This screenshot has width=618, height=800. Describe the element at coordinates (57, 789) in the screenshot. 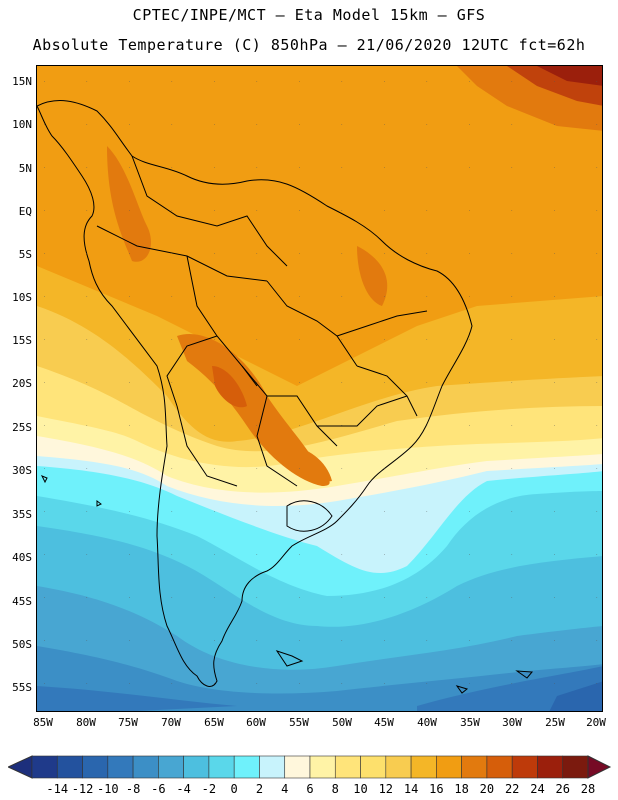

I see `colorbar-label: -14` at that location.